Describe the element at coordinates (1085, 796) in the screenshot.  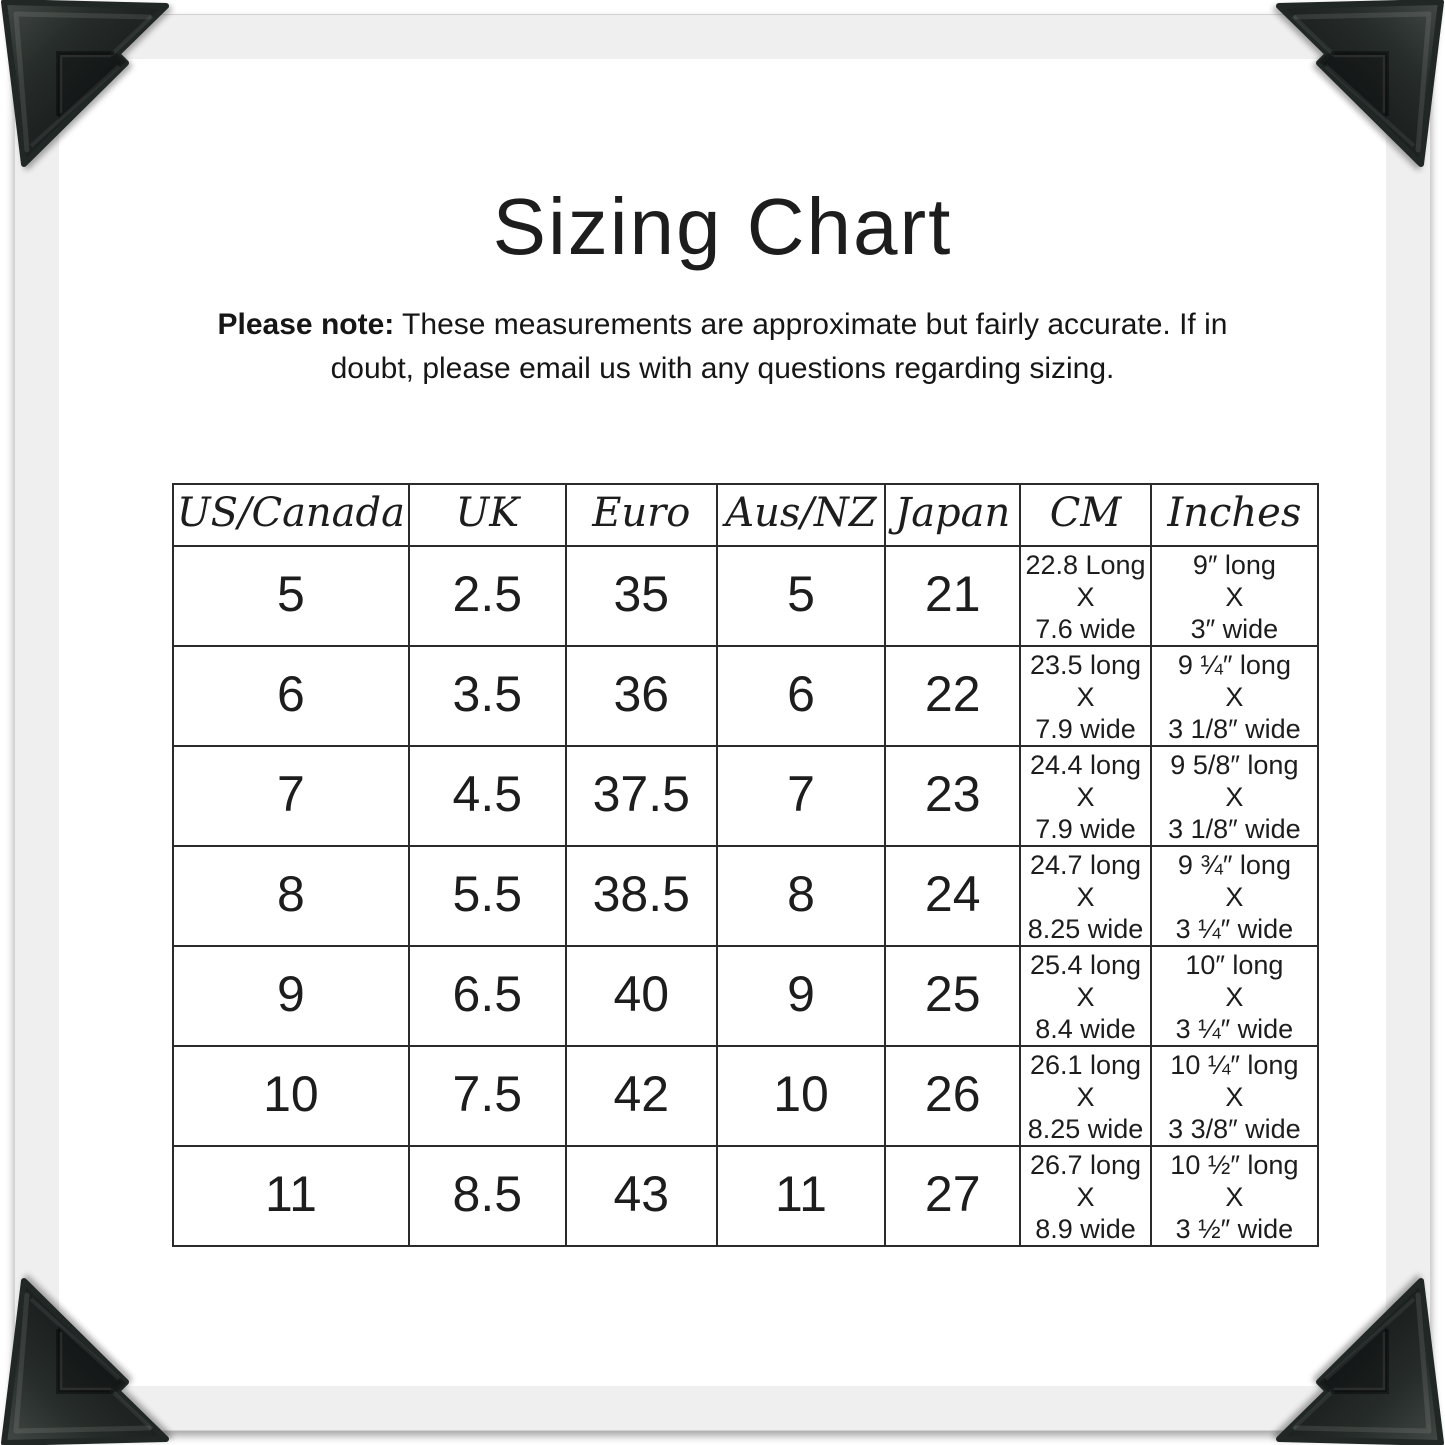
I see `cell-cm: 24.4 long X 7.9 wide` at that location.